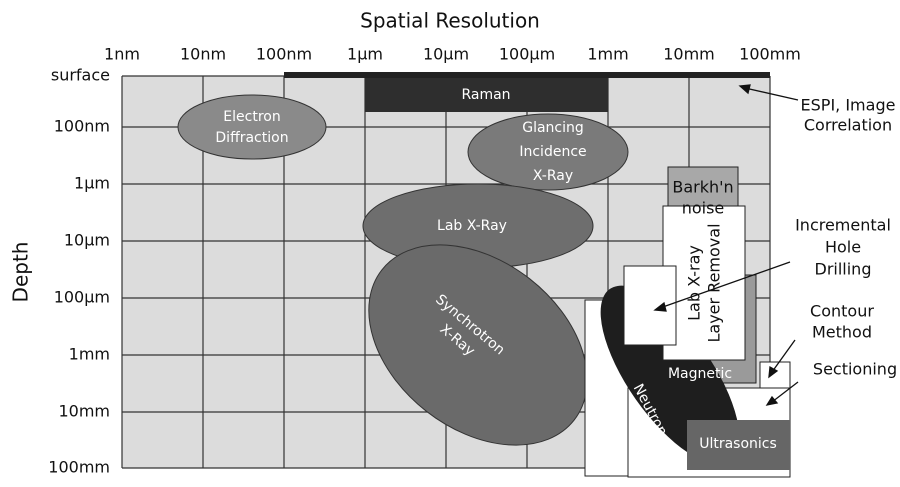 The image size is (900, 487). I want to click on y-axis-label: Depth, so click(21, 272).